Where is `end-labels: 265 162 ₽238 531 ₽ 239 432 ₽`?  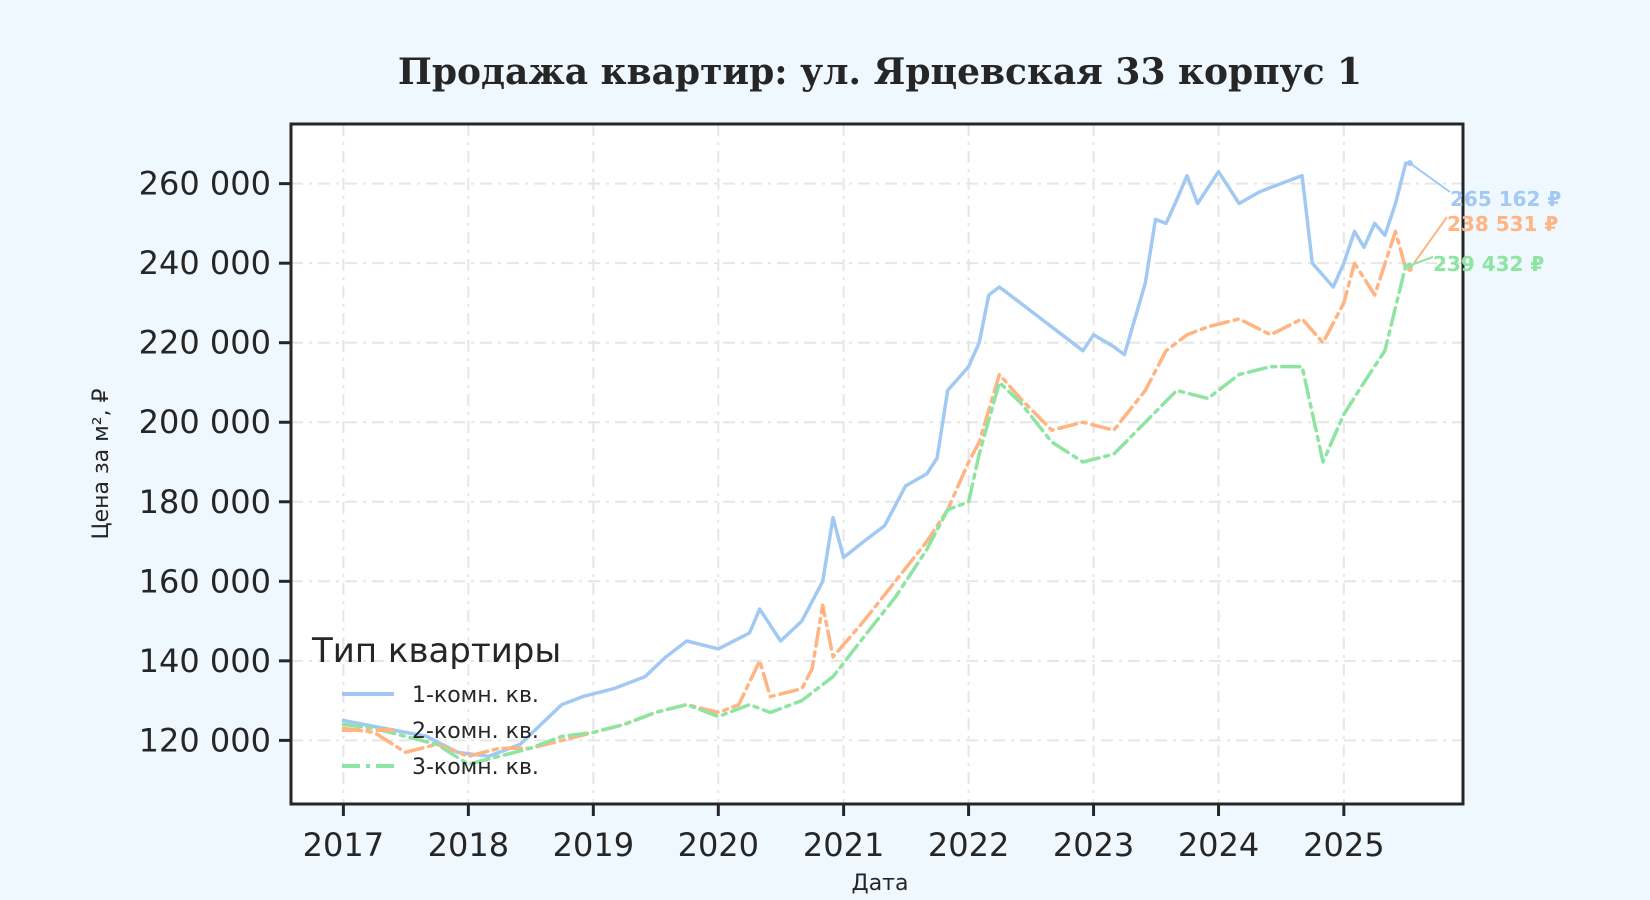
end-labels: 265 162 ₽238 531 ₽ 239 432 ₽ is located at coordinates (1483, 218).